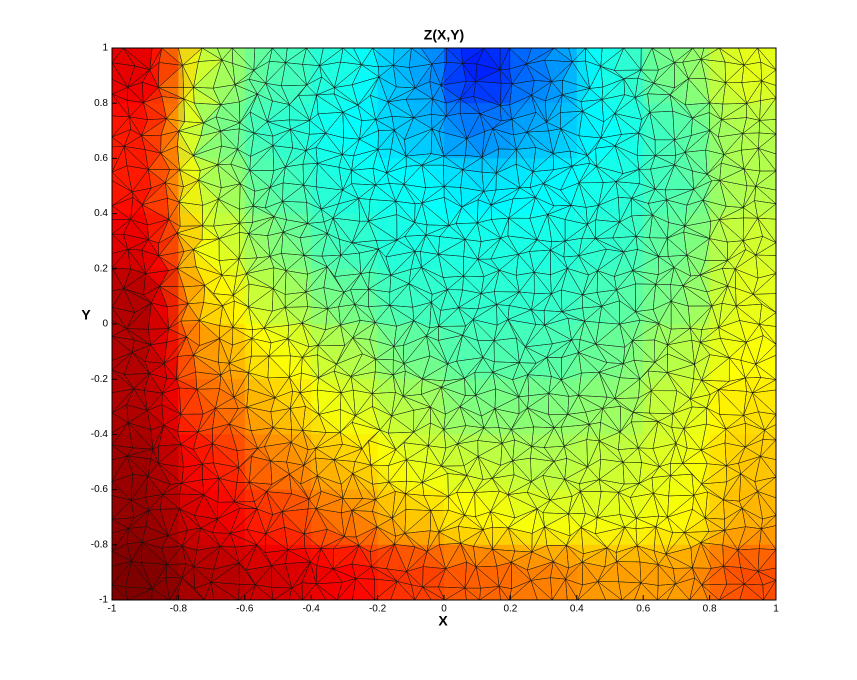  Describe the element at coordinates (105, 48) in the screenshot. I see `y-tick-label: 1` at that location.